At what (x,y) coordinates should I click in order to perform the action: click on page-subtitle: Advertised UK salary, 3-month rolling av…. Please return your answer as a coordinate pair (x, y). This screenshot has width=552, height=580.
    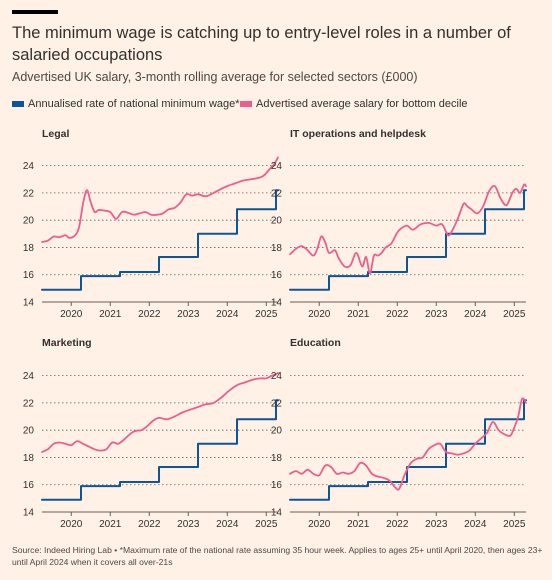
    Looking at the image, I should click on (215, 77).